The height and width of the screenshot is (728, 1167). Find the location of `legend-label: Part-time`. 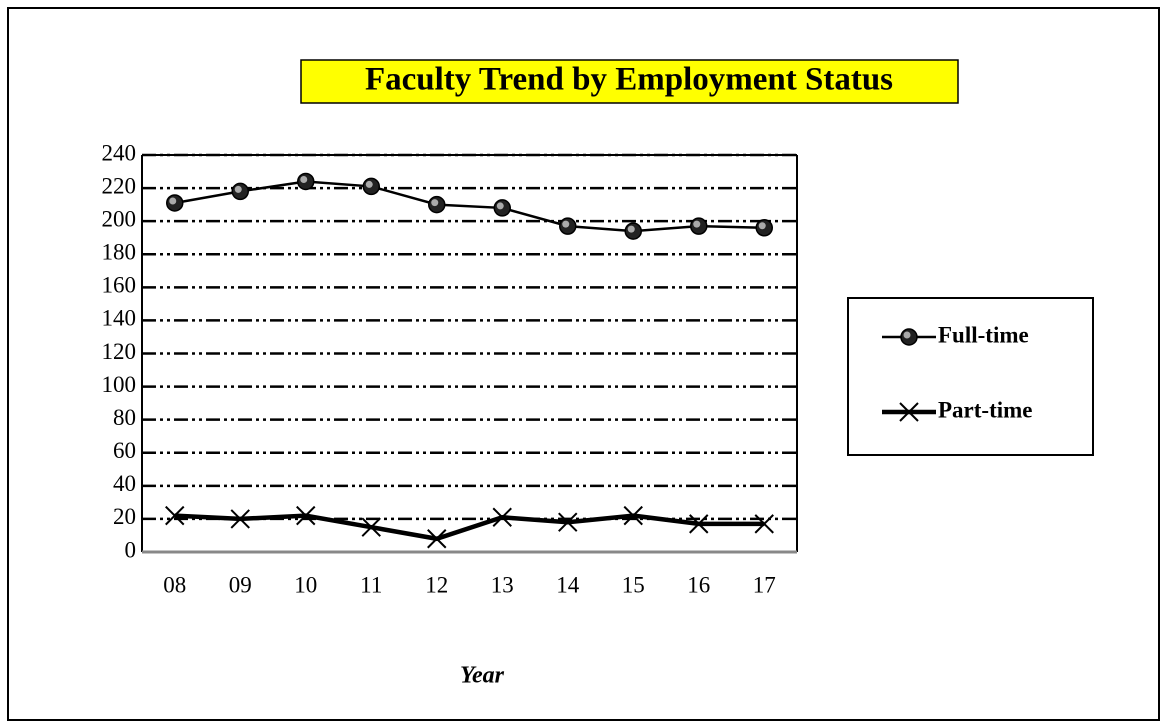

legend-label: Part-time is located at coordinates (985, 409).